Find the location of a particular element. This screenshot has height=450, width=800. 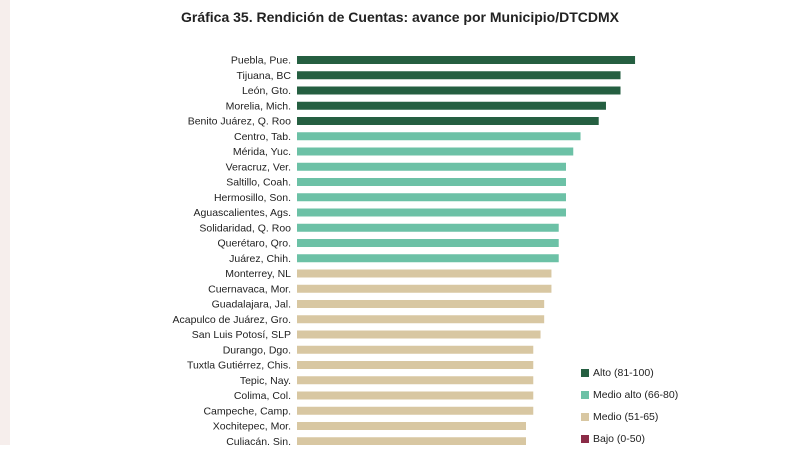

category-label: Saltillo, Coah. is located at coordinates (258, 183).